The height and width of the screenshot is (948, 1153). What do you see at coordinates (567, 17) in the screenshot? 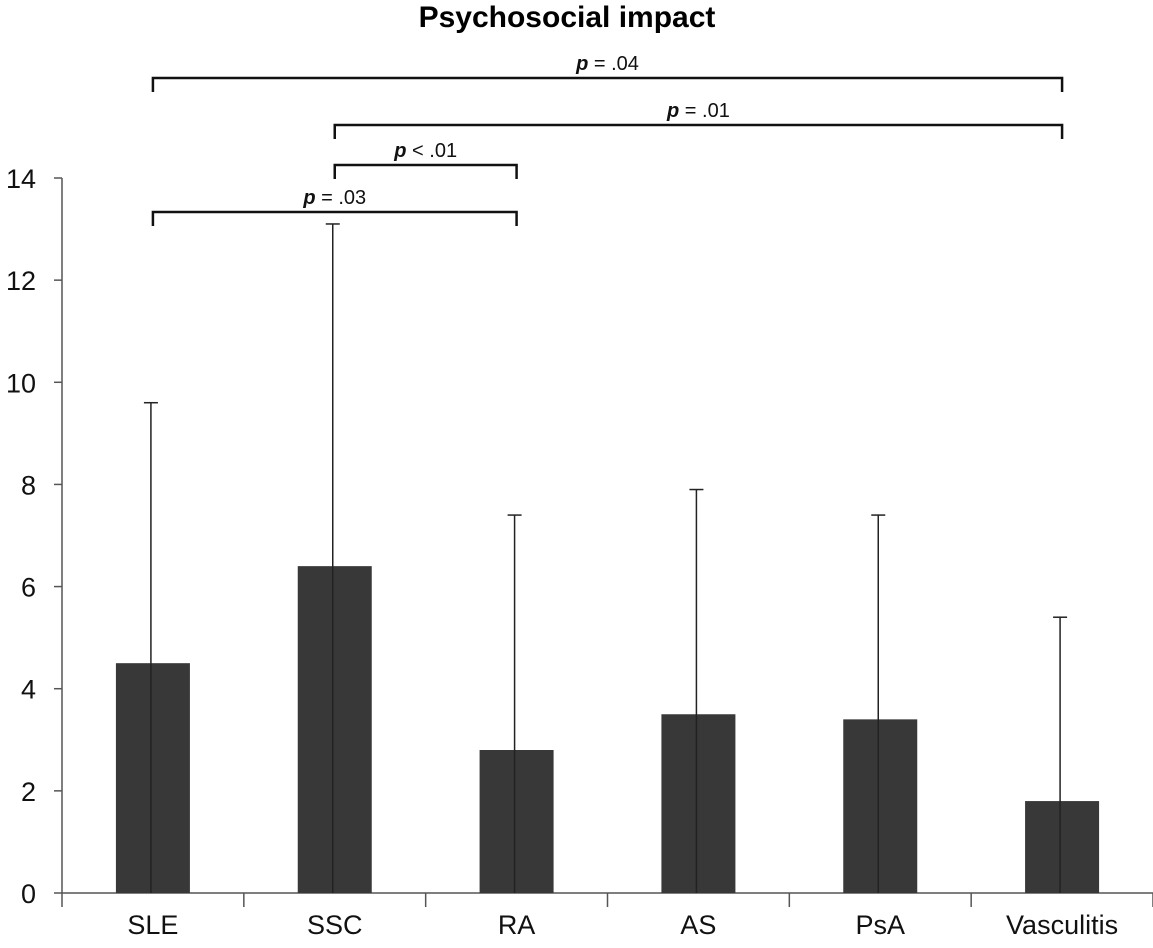
I see `chart-title: Psychosocial impact` at bounding box center [567, 17].